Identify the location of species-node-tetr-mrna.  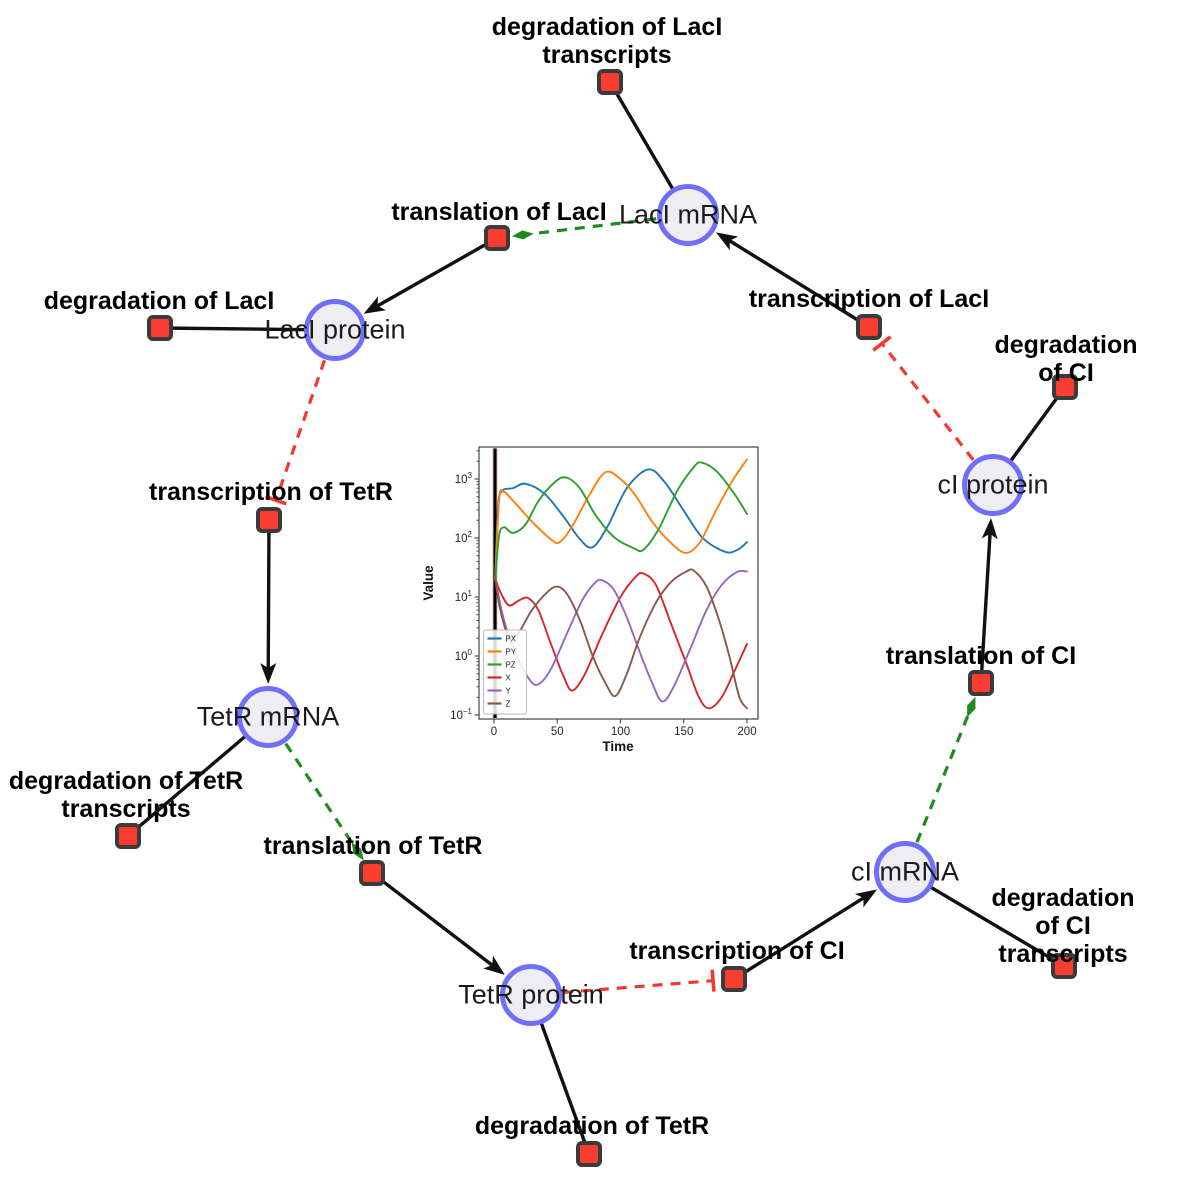
(268, 717).